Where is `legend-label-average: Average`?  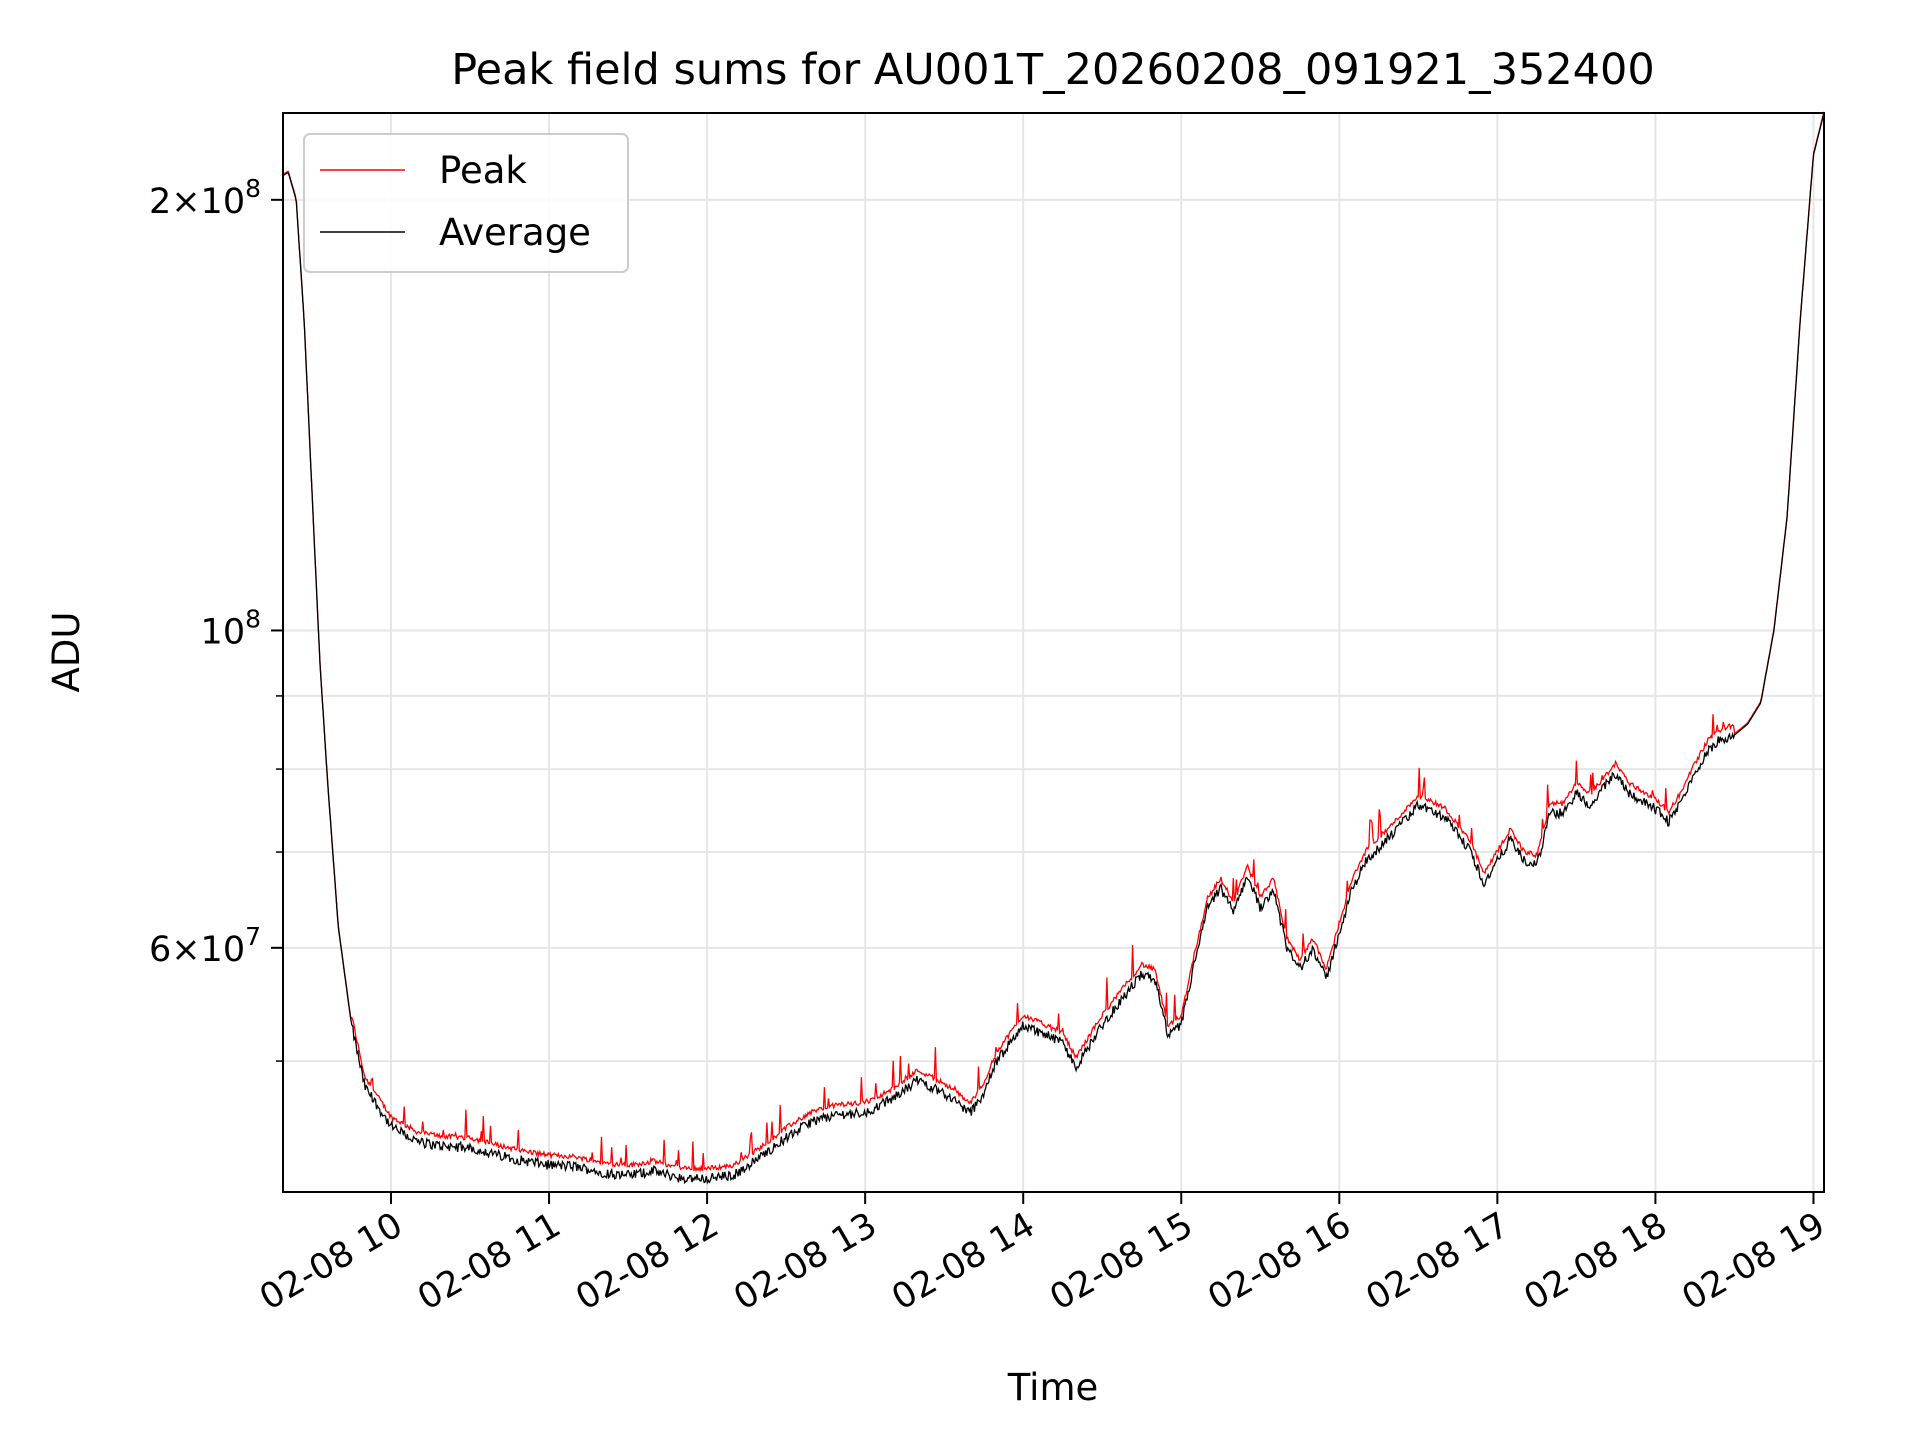 legend-label-average: Average is located at coordinates (515, 232).